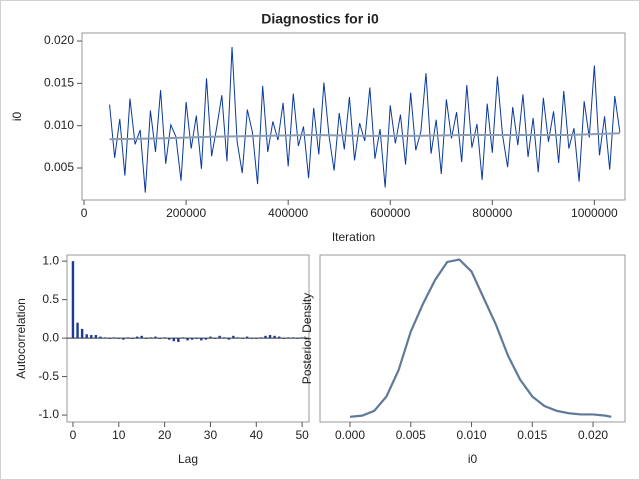 This screenshot has height=480, width=640. What do you see at coordinates (17, 117) in the screenshot?
I see `y-axis-label: i0` at bounding box center [17, 117].